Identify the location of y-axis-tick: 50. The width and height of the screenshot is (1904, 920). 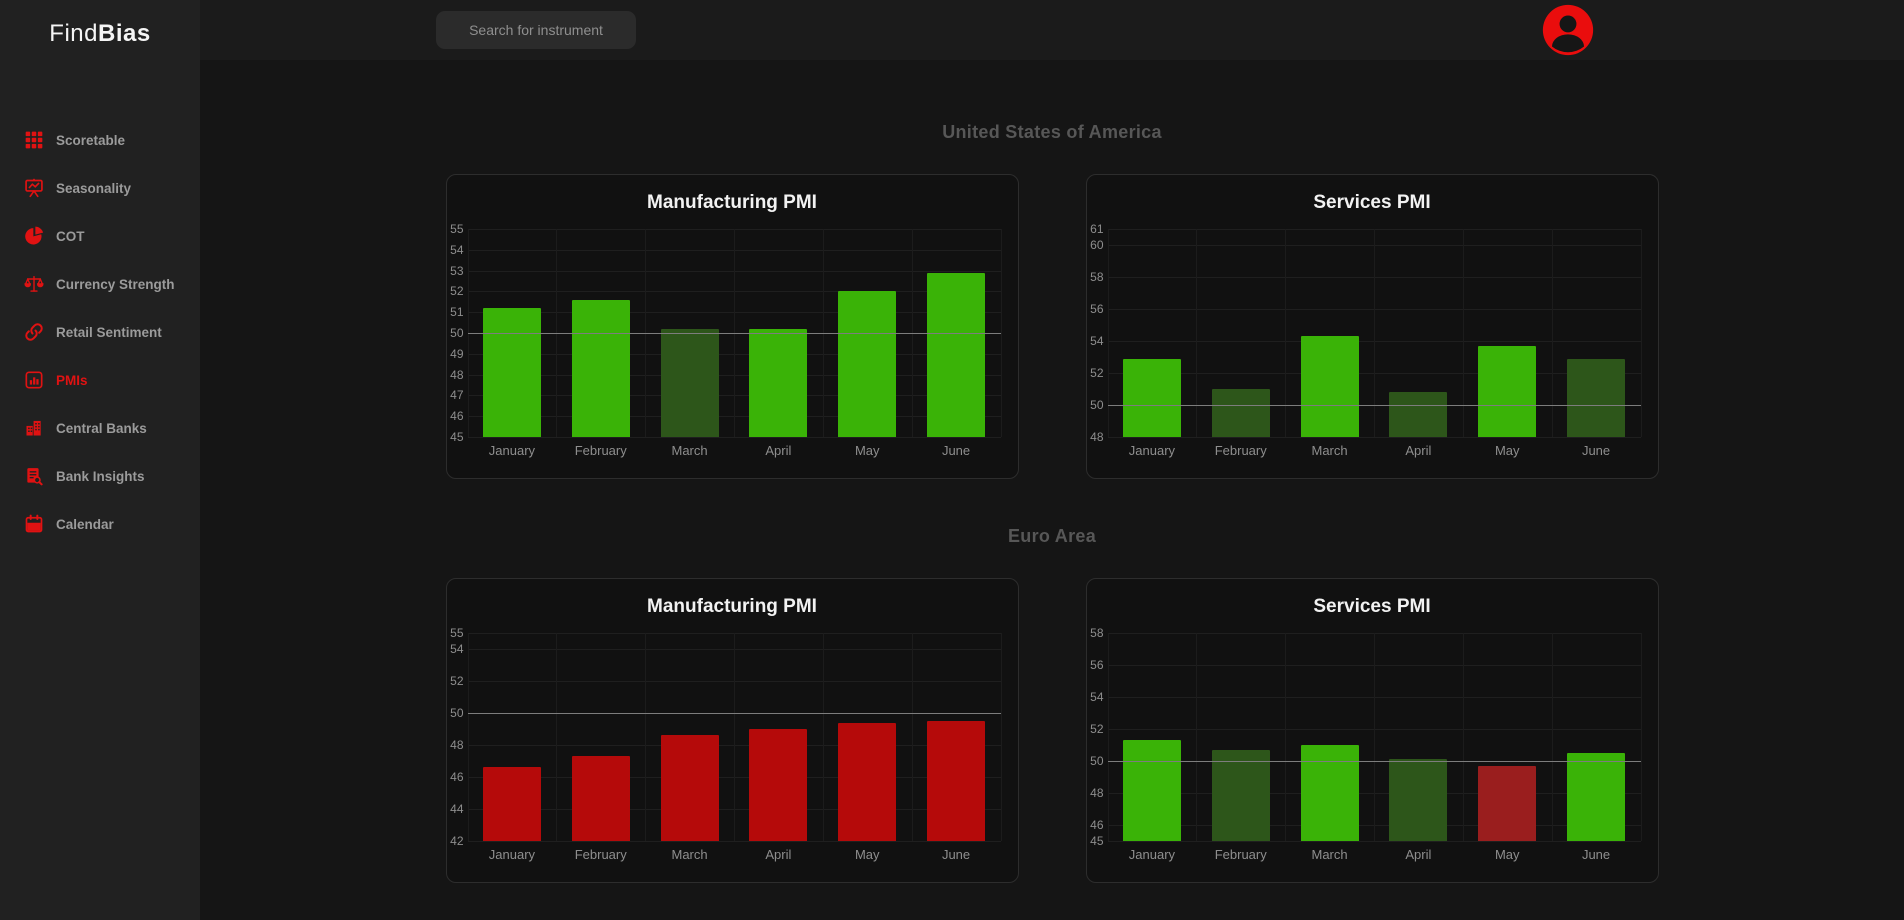
(457, 713).